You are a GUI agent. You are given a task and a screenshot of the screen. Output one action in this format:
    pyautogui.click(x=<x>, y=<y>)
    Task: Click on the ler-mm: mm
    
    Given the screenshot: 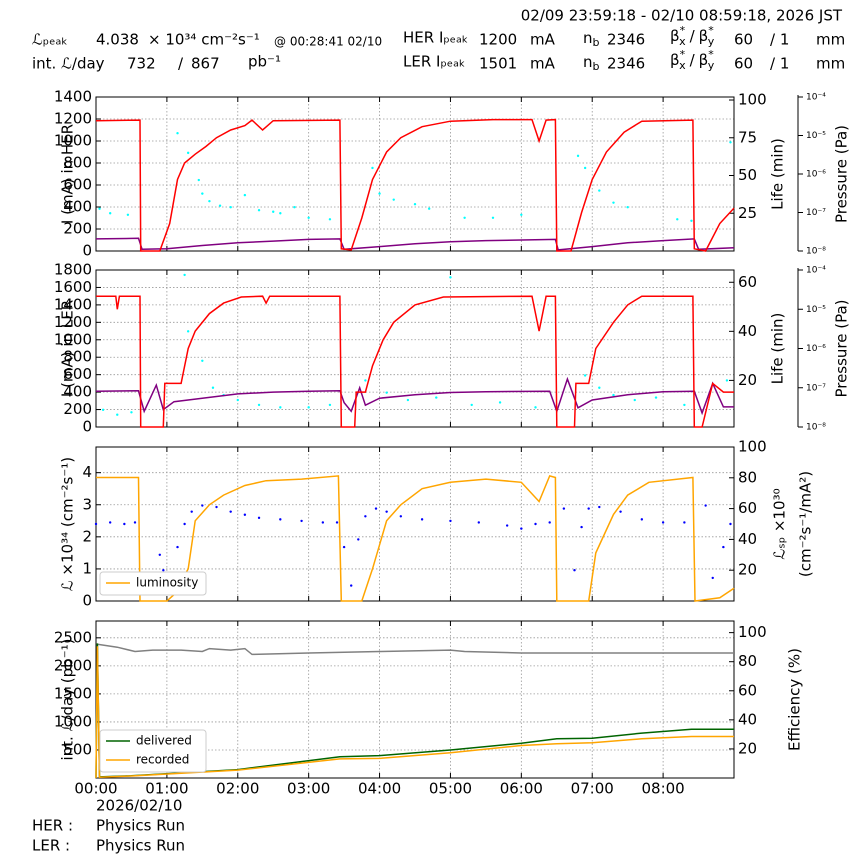 What is the action you would take?
    pyautogui.click(x=830, y=64)
    